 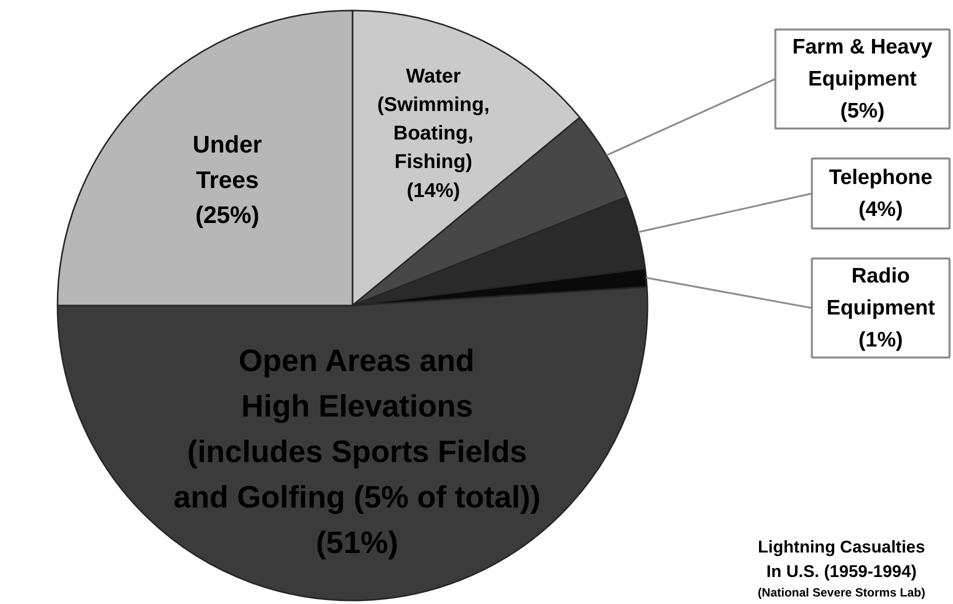 What do you see at coordinates (433, 191) in the screenshot?
I see `data-label: (14%)` at bounding box center [433, 191].